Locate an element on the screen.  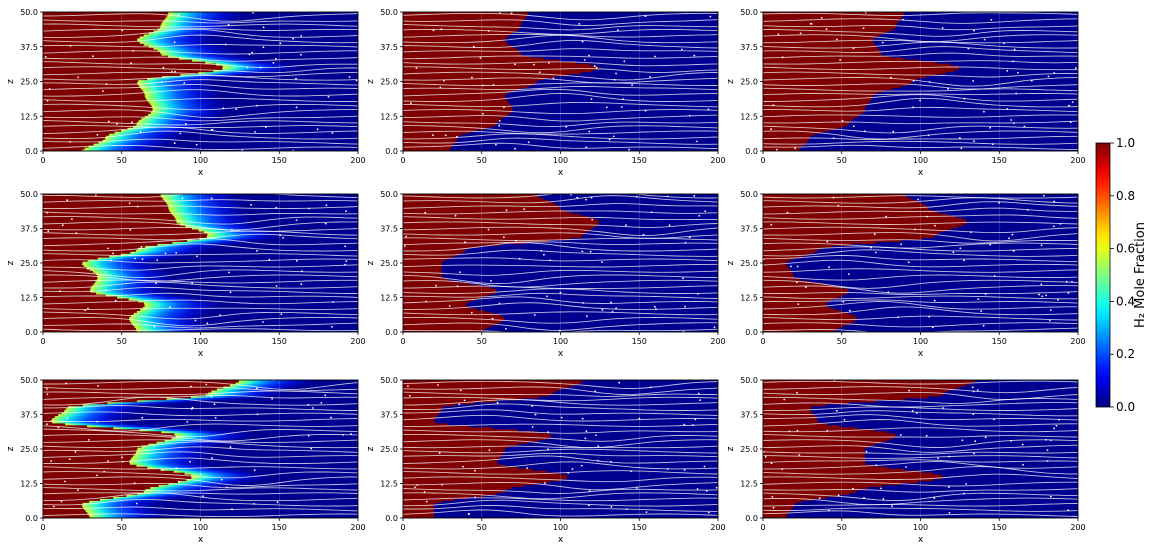
x-tick-label: 50 is located at coordinates (482, 160).